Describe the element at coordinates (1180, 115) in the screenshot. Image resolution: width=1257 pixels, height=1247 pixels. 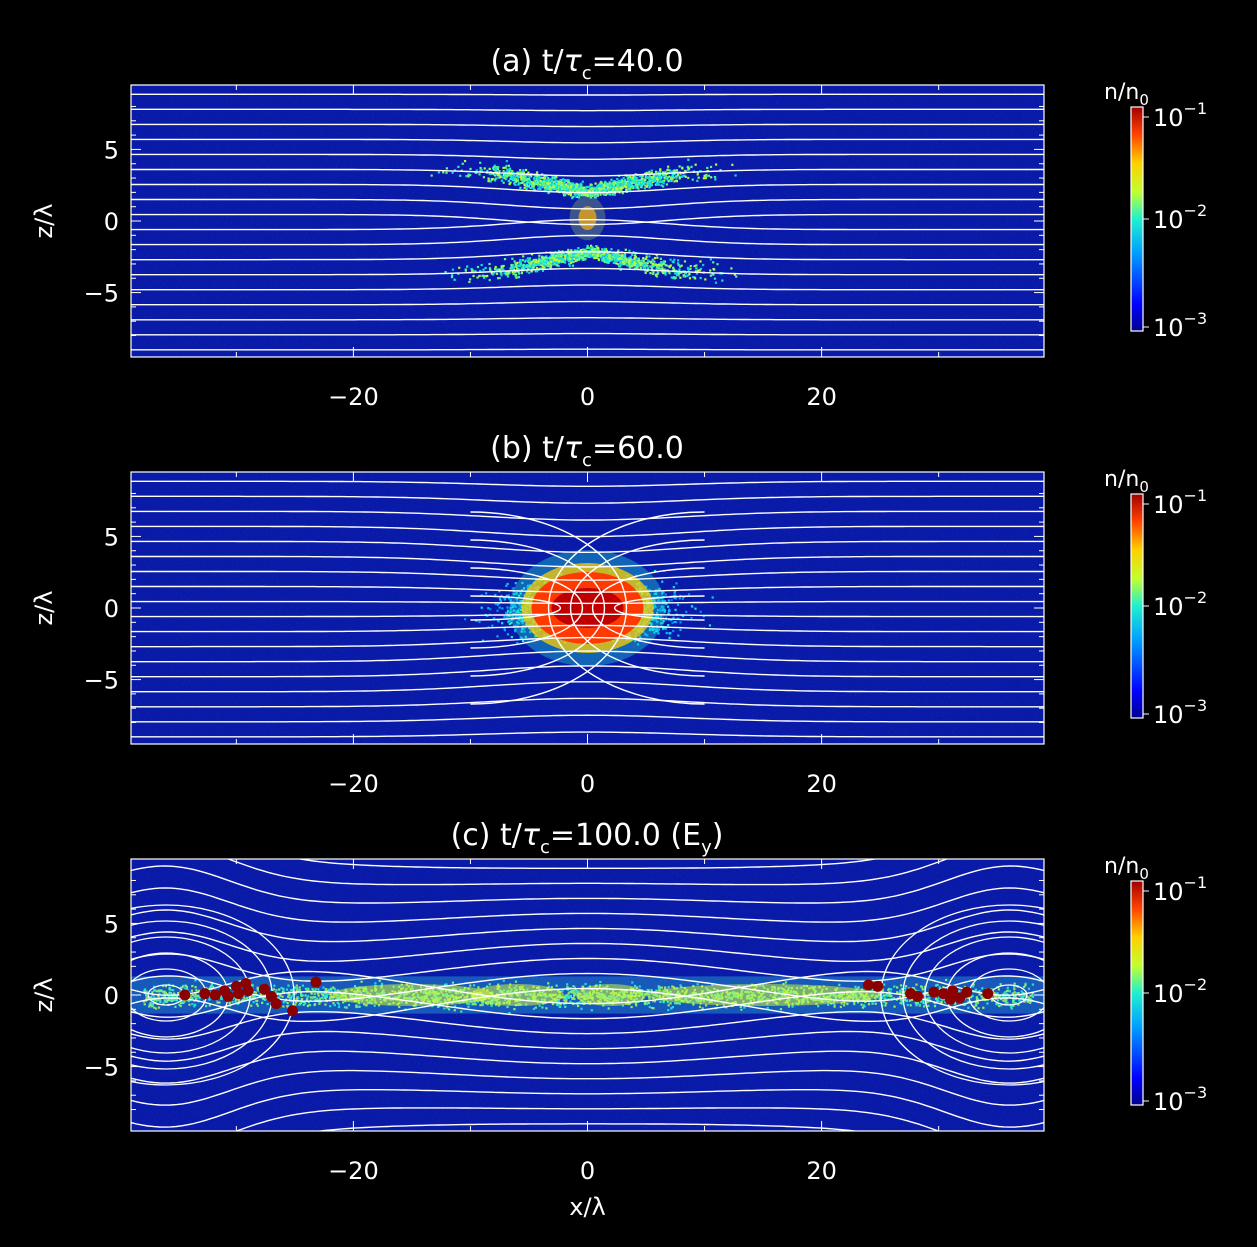
I see `colorbar-tick-label: 10−1` at that location.